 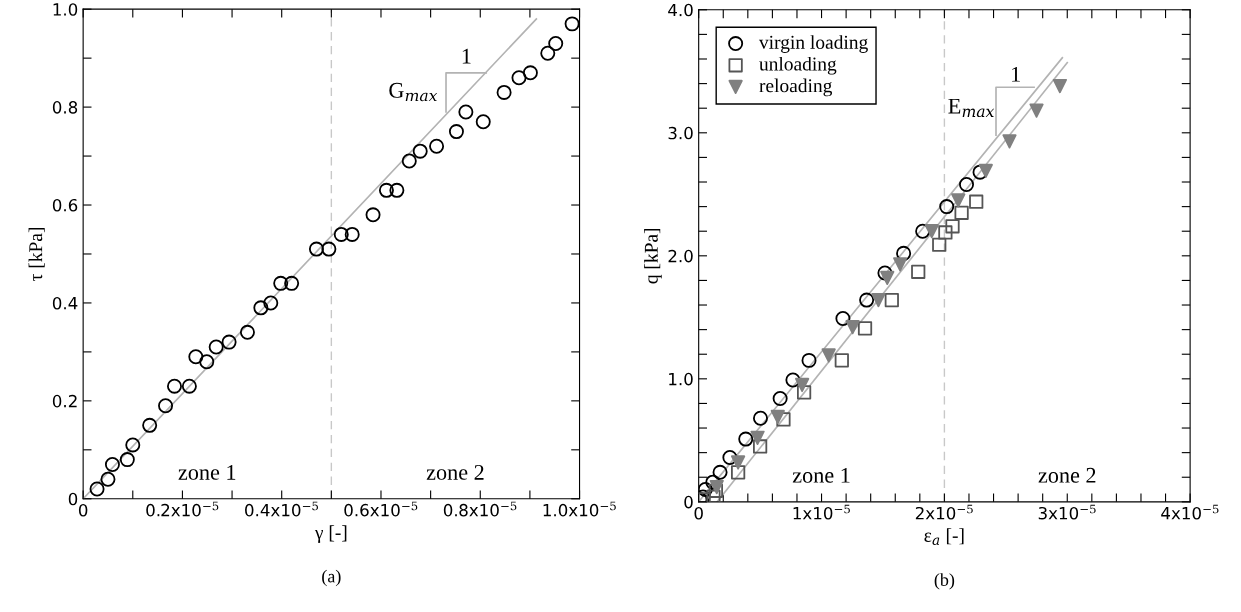 What do you see at coordinates (680, 256) in the screenshot?
I see `y-tick-label: 2.0` at bounding box center [680, 256].